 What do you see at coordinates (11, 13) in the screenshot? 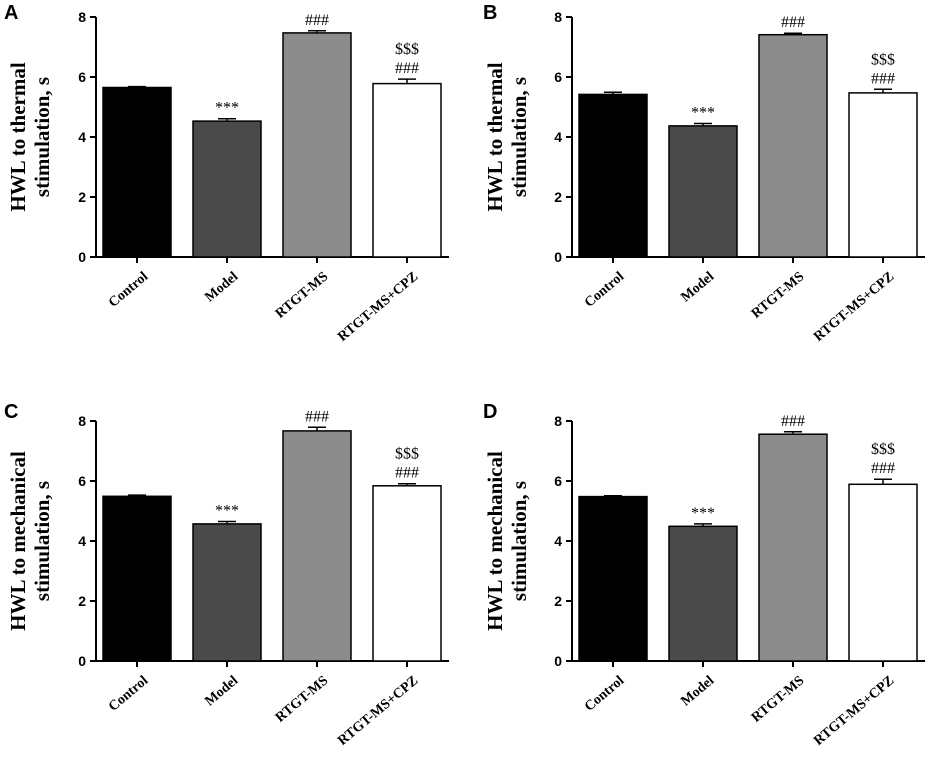
I see `panel-letter: A` at bounding box center [11, 13].